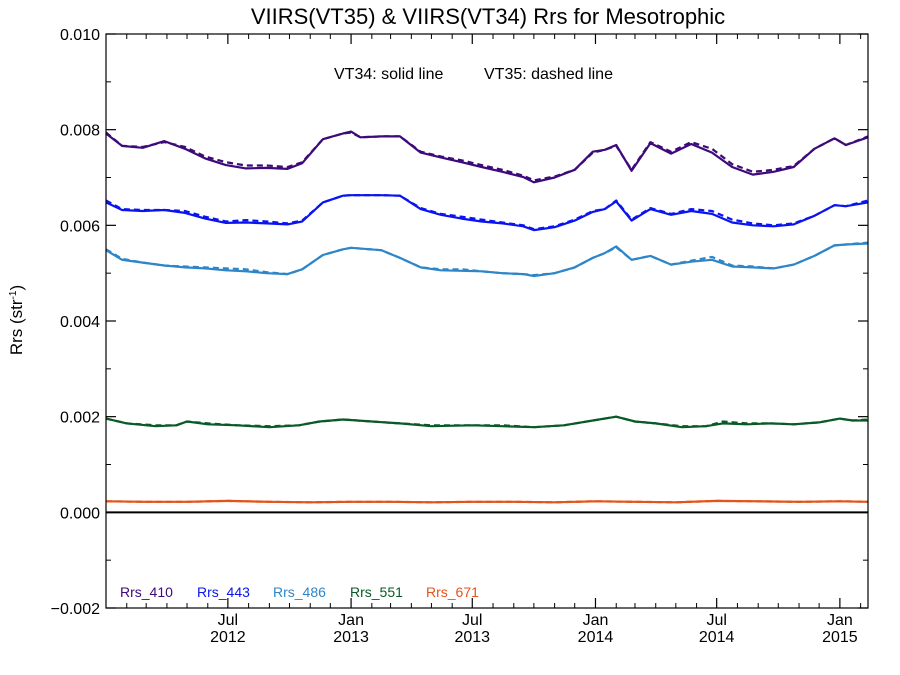 The height and width of the screenshot is (675, 900). Describe the element at coordinates (228, 637) in the screenshot. I see `x-tick-label-year: 2012` at that location.